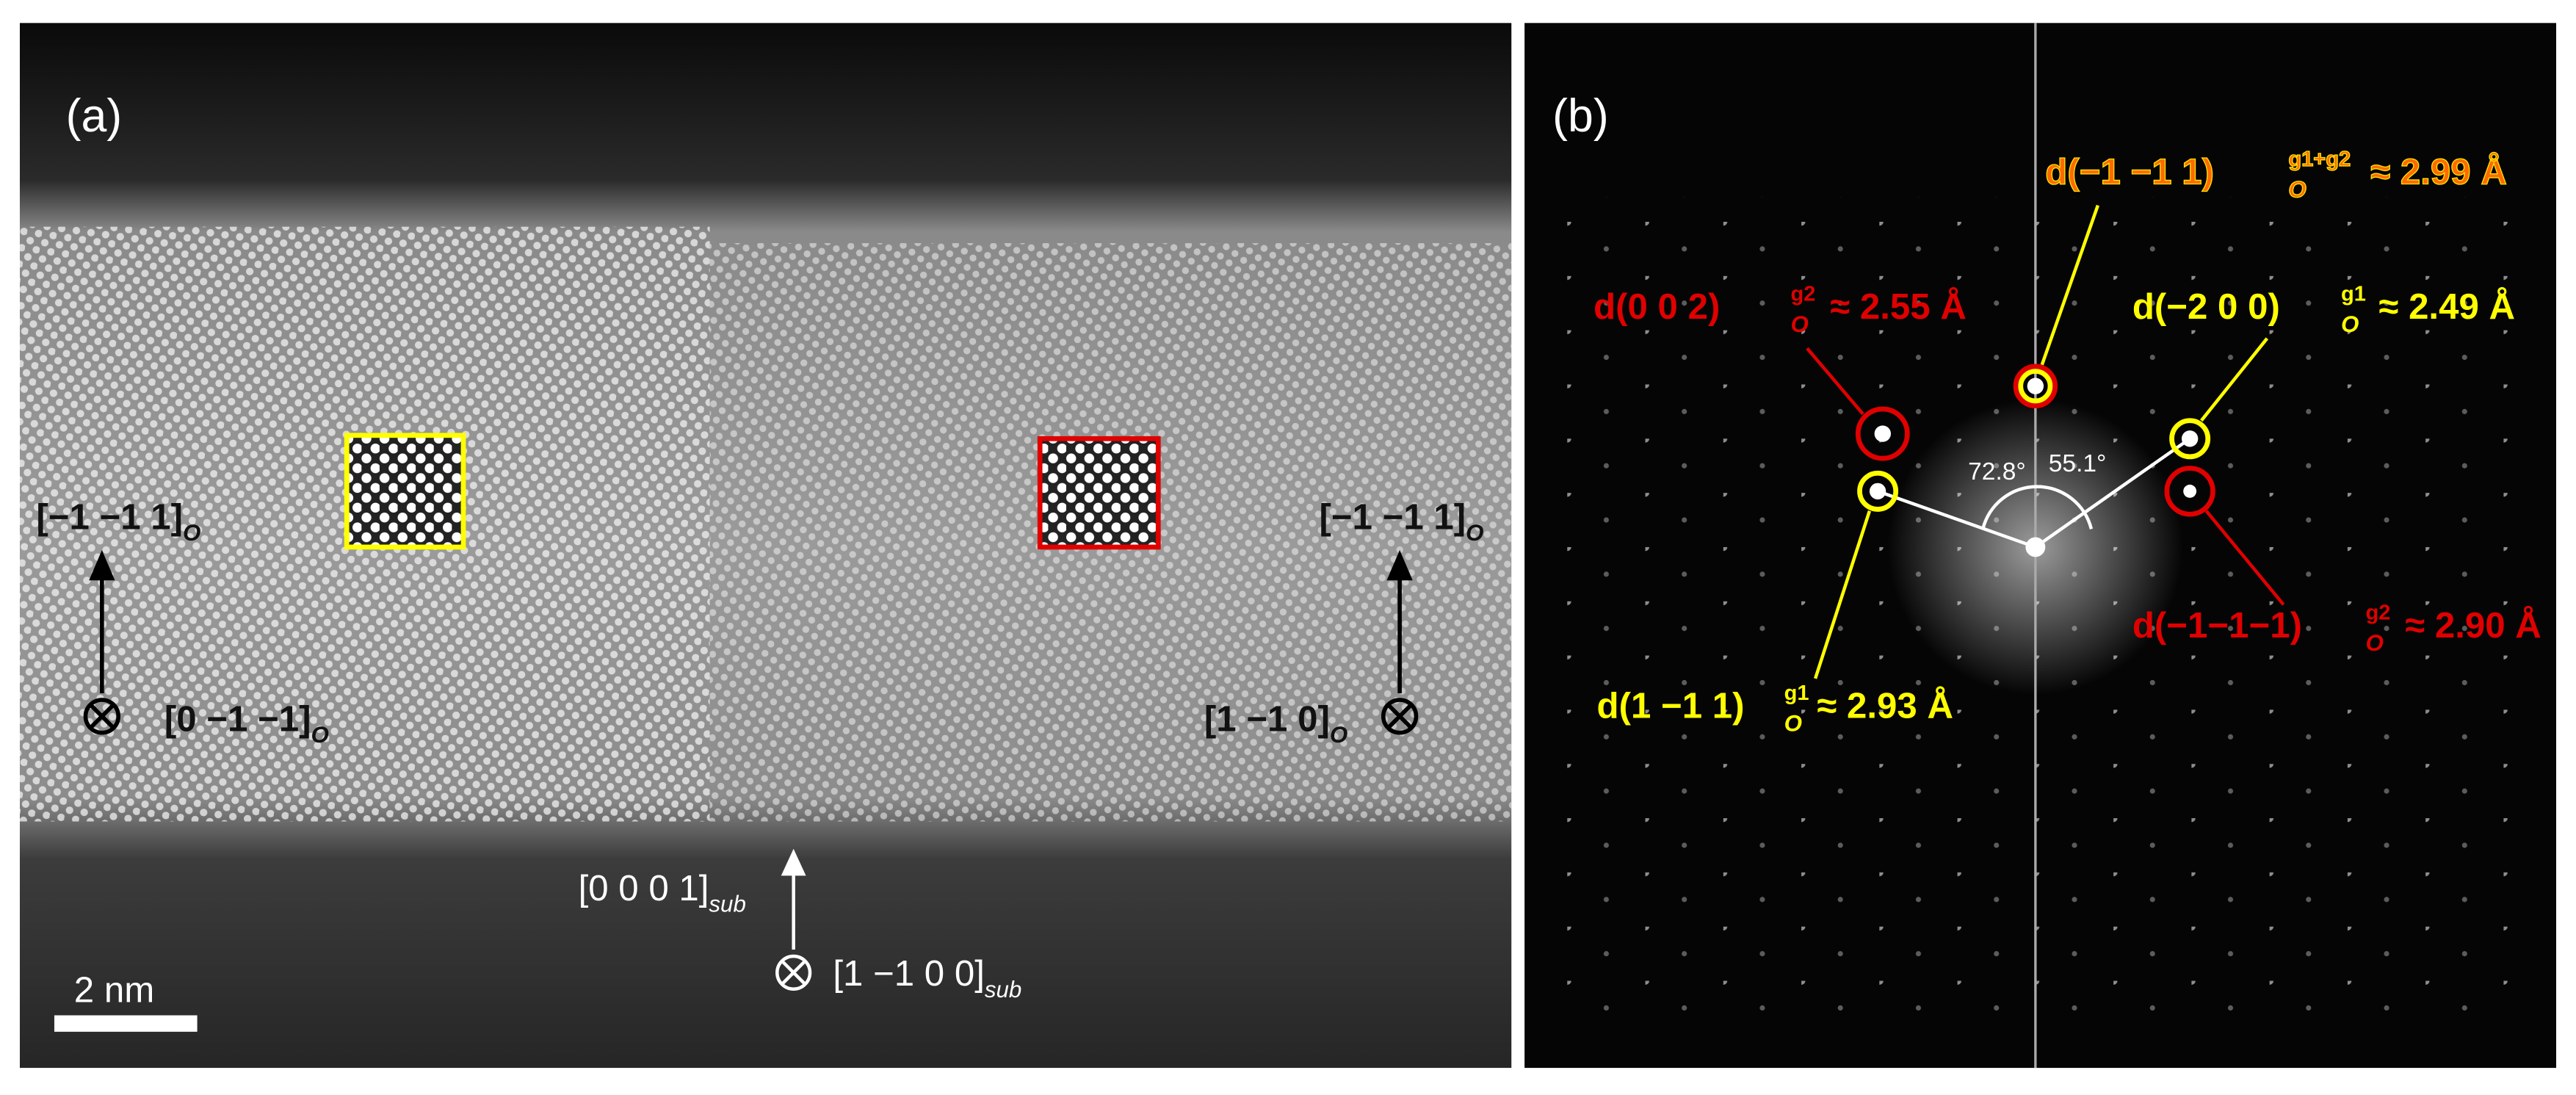 This screenshot has width=2576, height=1095. What do you see at coordinates (2129, 172) in the screenshot?
I see `spot-label: d(−1 −1 1)` at bounding box center [2129, 172].